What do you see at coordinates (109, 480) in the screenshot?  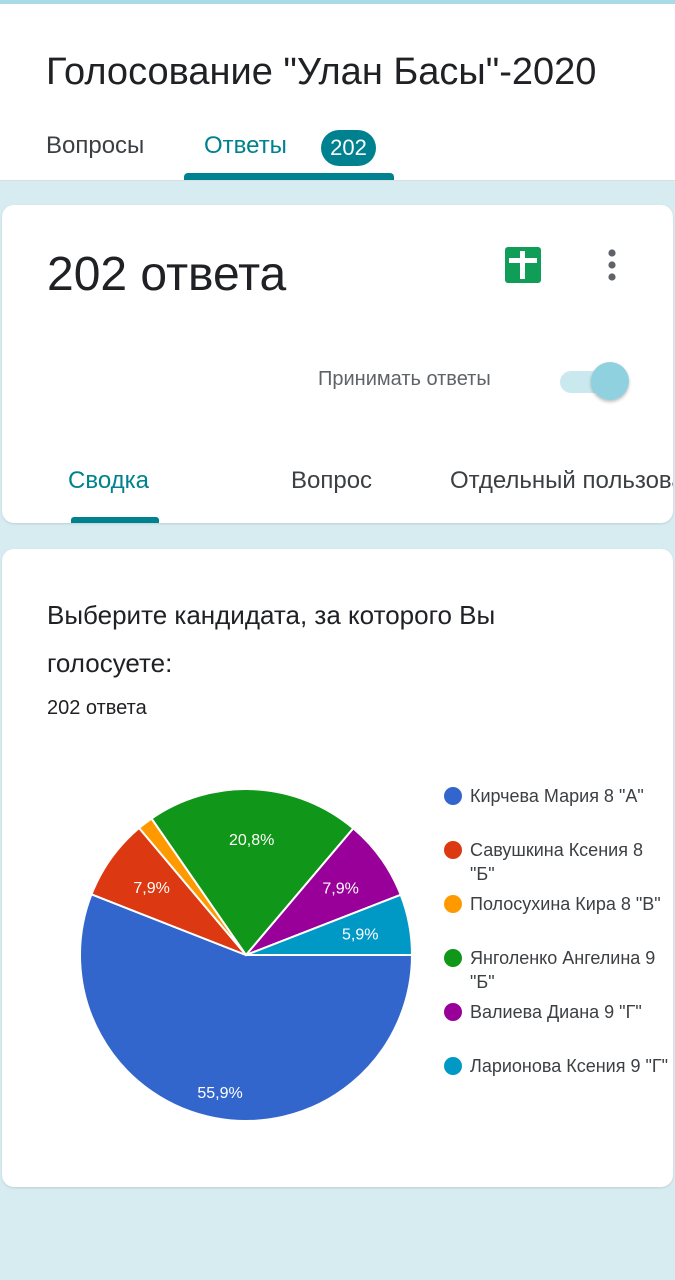 I see `tab-summary: Сводка` at bounding box center [109, 480].